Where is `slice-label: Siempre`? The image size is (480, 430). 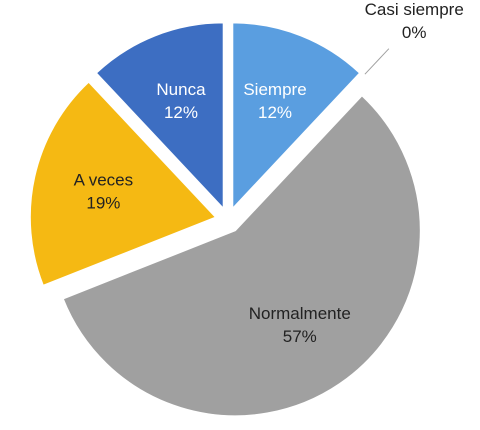 slice-label: Siempre is located at coordinates (274, 89).